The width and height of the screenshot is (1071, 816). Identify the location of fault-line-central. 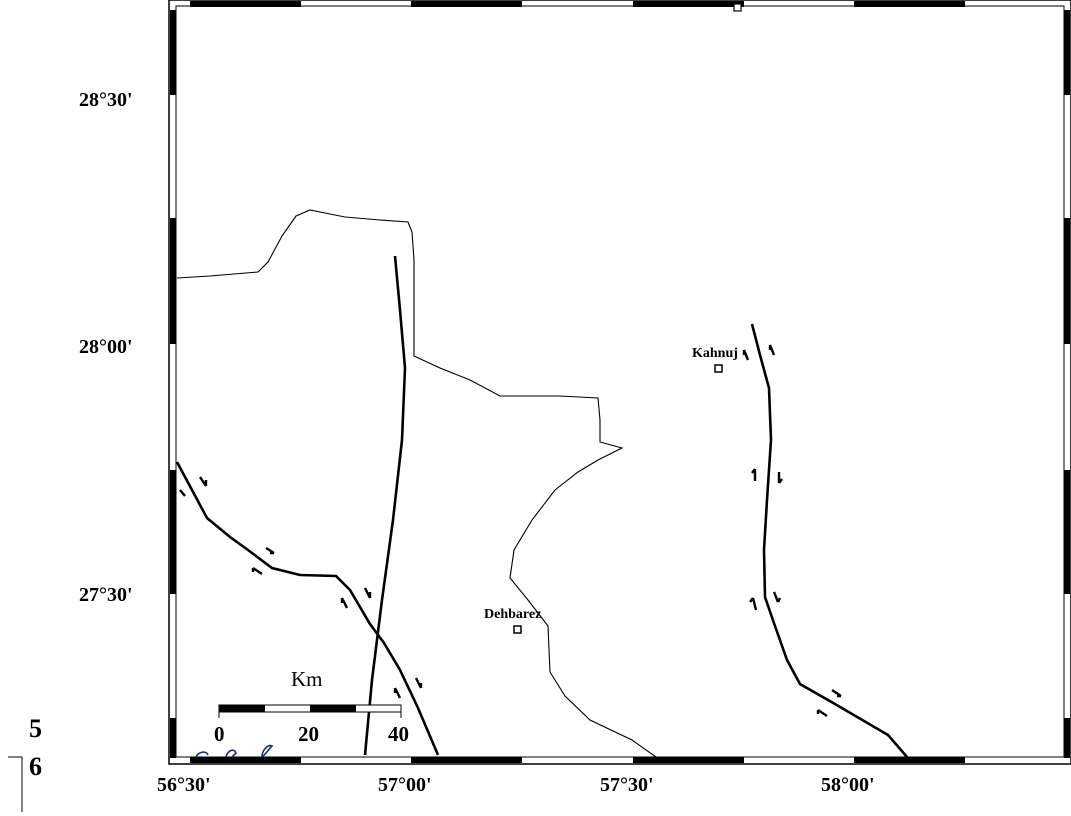
(385, 505).